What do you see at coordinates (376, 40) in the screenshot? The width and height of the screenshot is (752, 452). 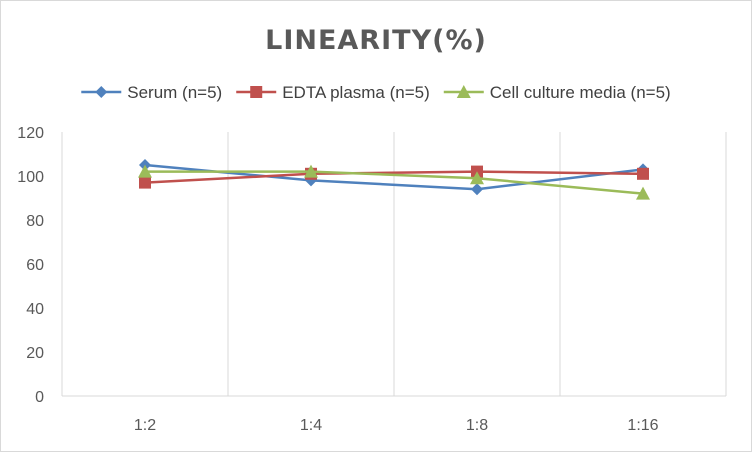 I see `chart-title: LINEARITY(%)` at bounding box center [376, 40].